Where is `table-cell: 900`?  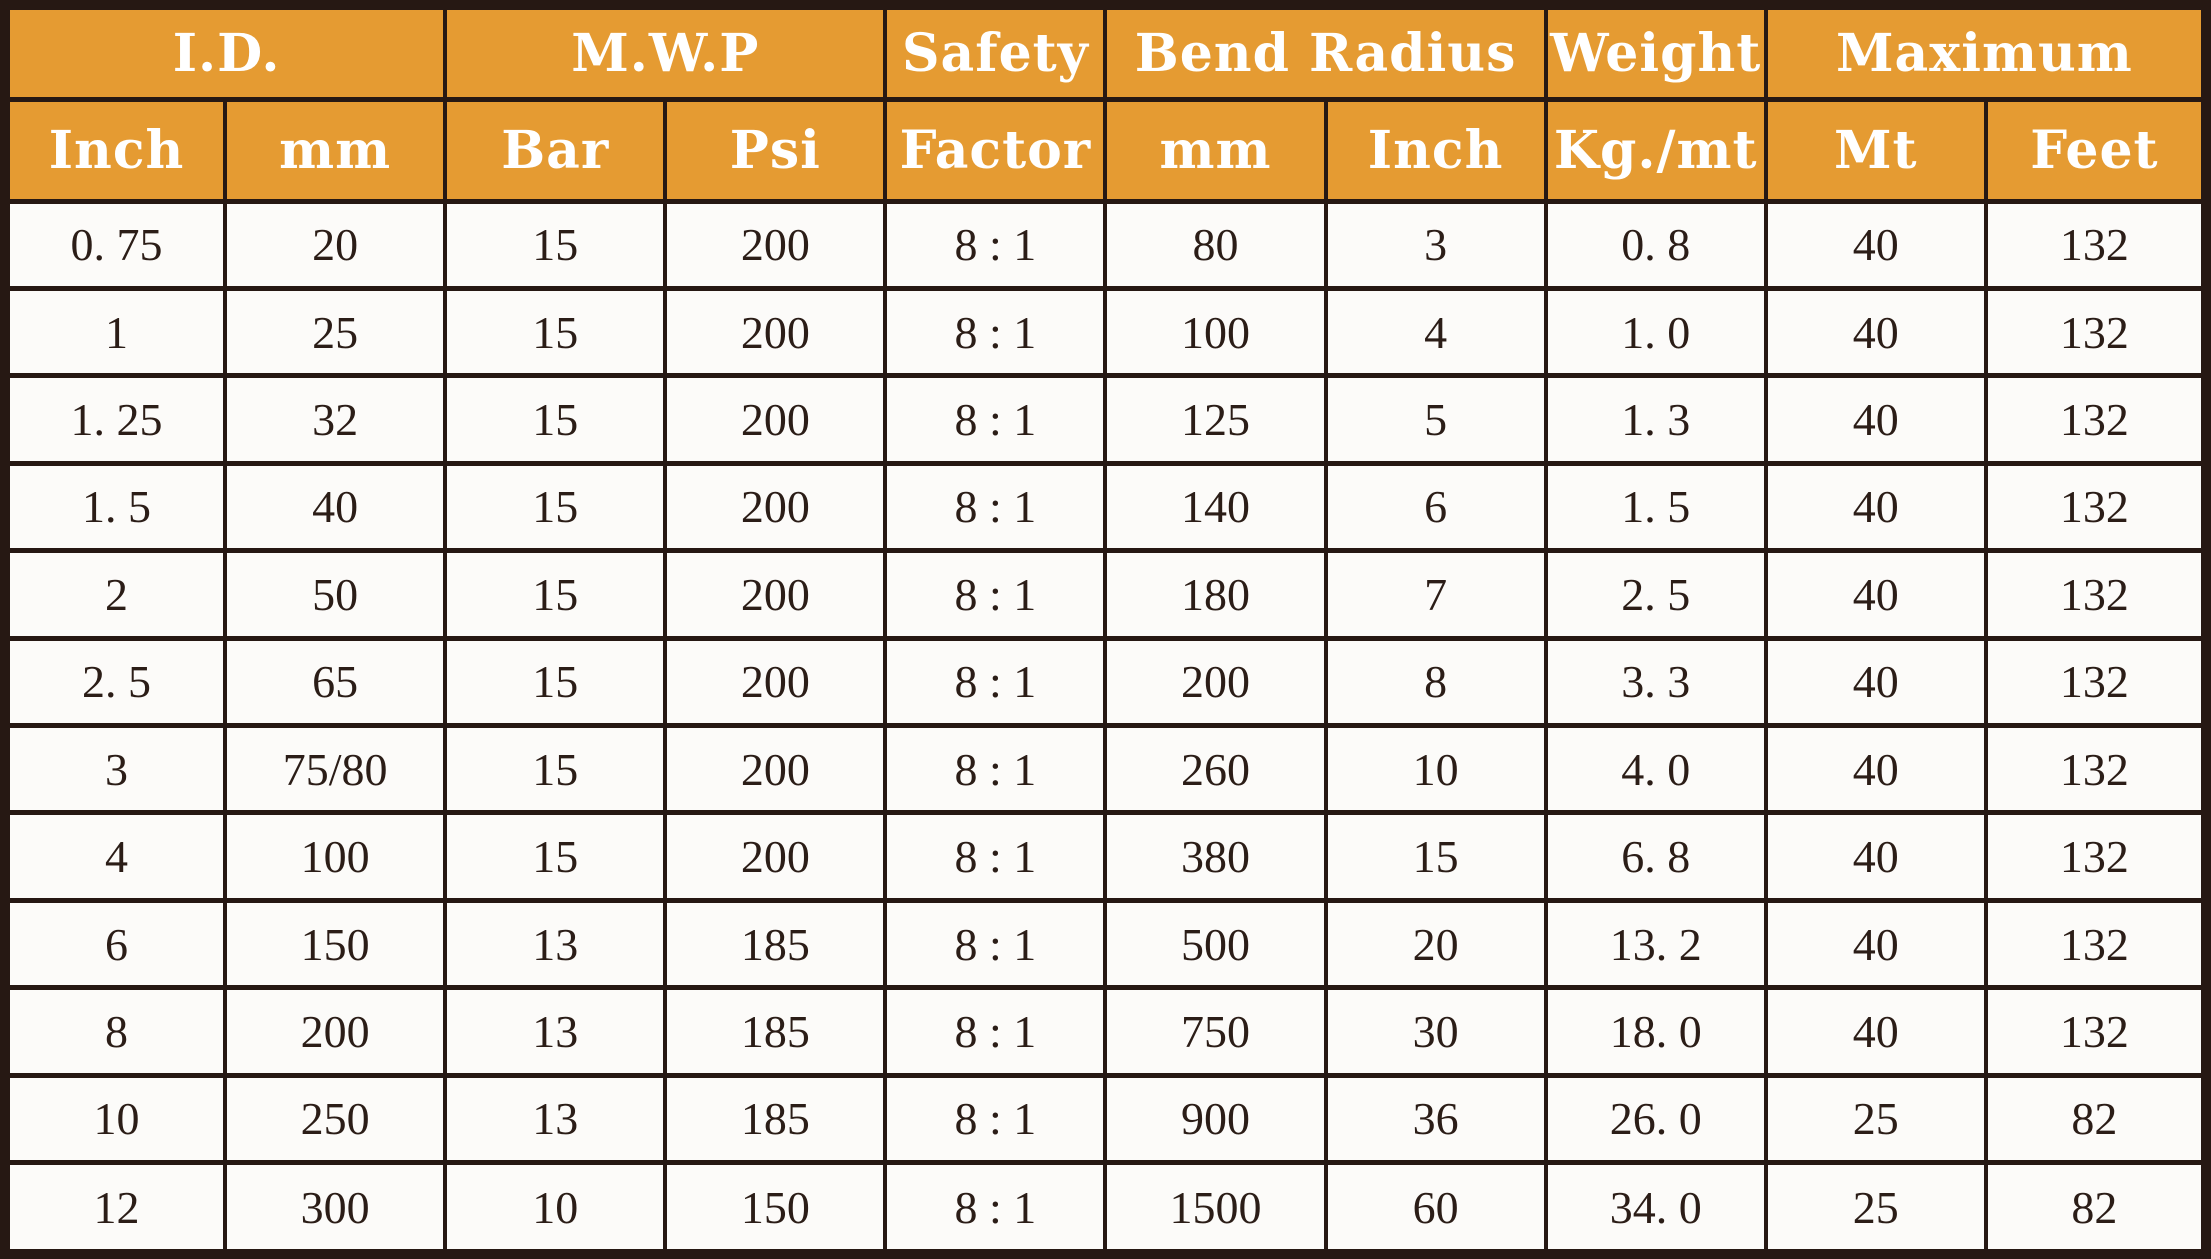
table-cell: 900 is located at coordinates (1215, 1119).